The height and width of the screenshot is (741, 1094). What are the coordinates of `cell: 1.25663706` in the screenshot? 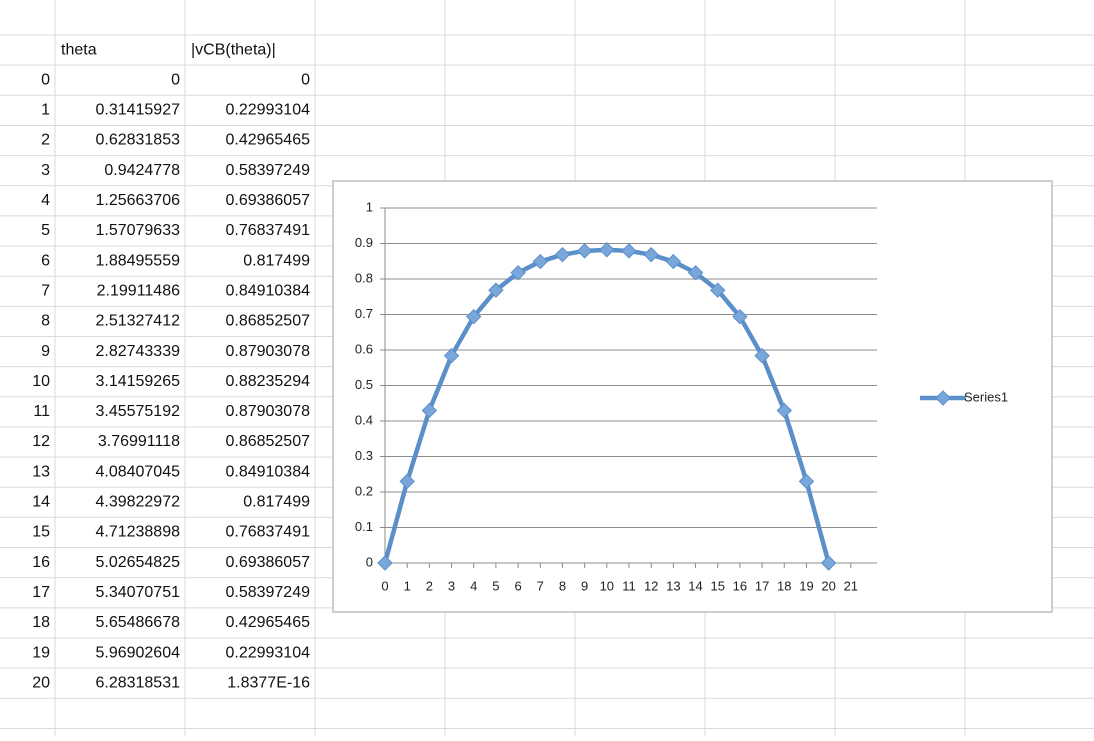 It's located at (137, 200).